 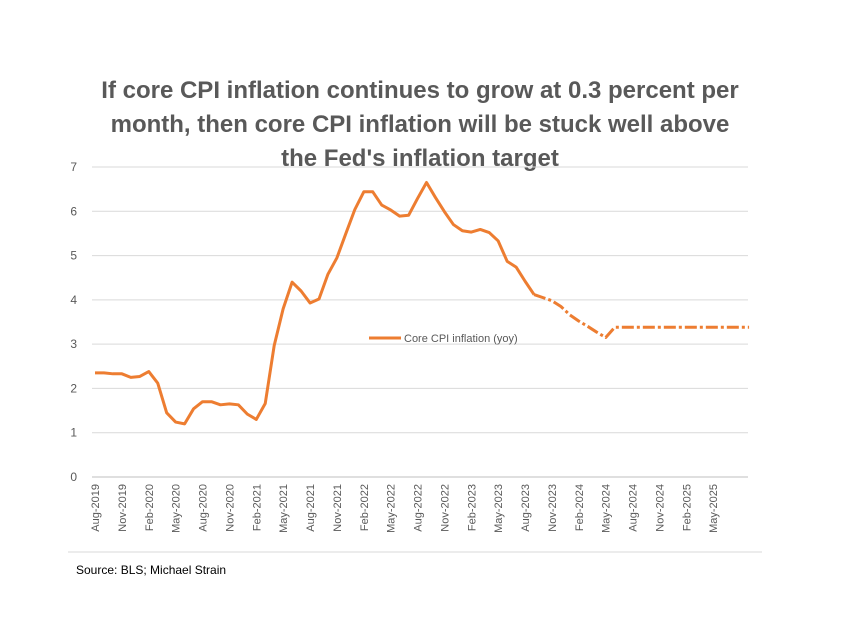 I want to click on x-tick-label: Nov-2020, so click(x=230, y=508).